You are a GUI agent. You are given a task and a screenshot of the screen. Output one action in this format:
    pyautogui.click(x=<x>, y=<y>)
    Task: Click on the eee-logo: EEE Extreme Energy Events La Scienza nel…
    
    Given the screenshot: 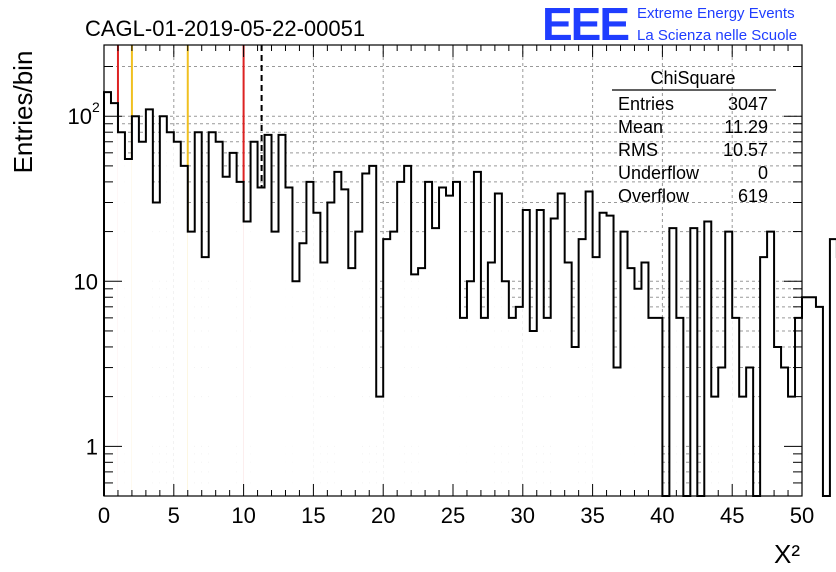 What is the action you would take?
    pyautogui.click(x=669, y=25)
    